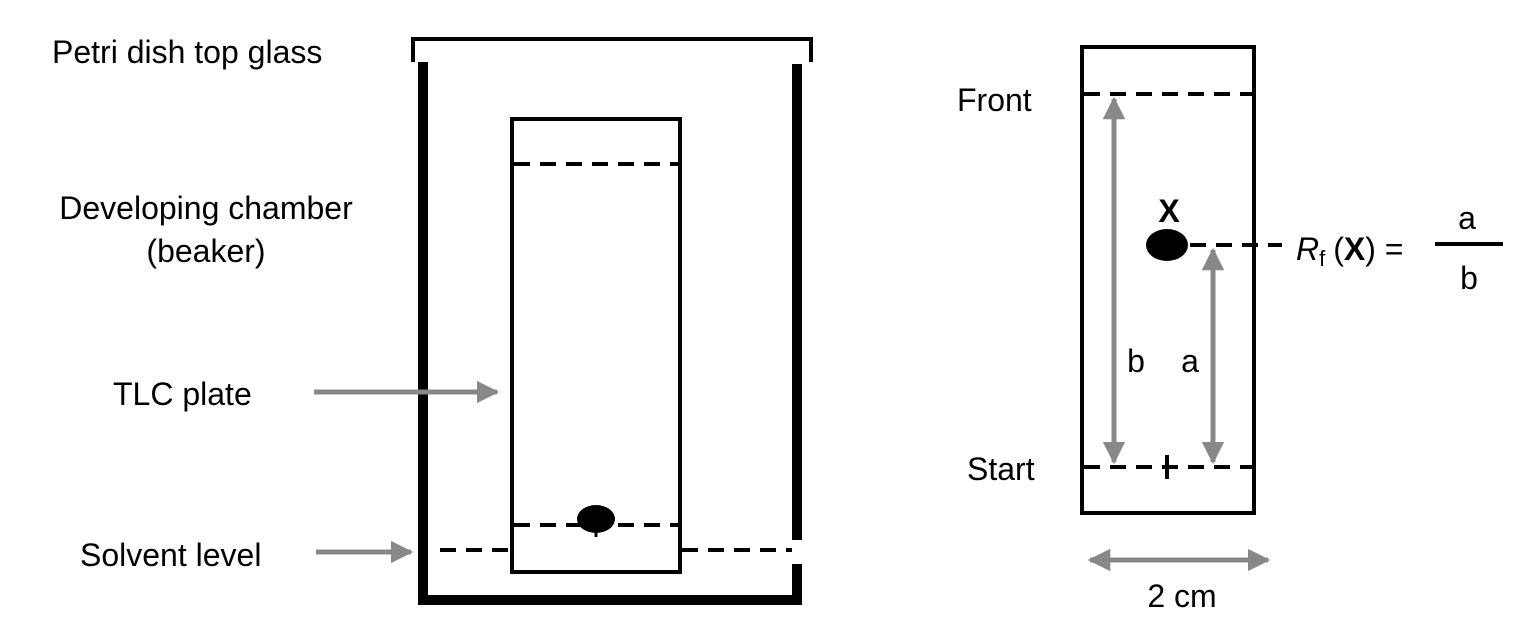 The height and width of the screenshot is (626, 1540). What do you see at coordinates (612, 49) in the screenshot?
I see `petri-dish-lid` at bounding box center [612, 49].